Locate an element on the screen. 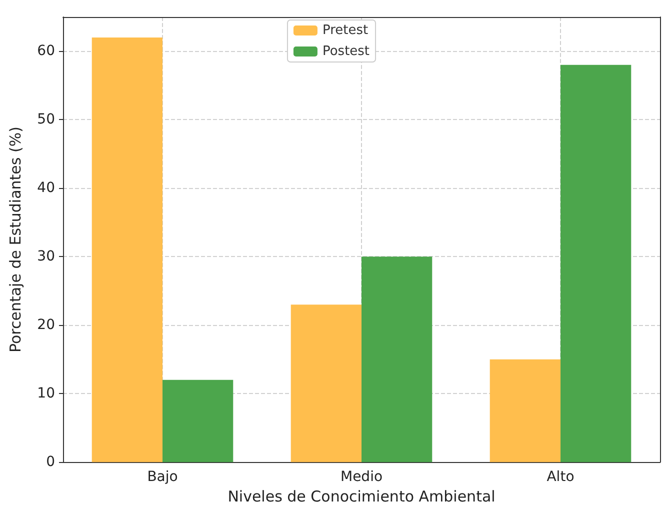  y-axis-title: Porcentaje de Estudiantes (%) is located at coordinates (15, 239).